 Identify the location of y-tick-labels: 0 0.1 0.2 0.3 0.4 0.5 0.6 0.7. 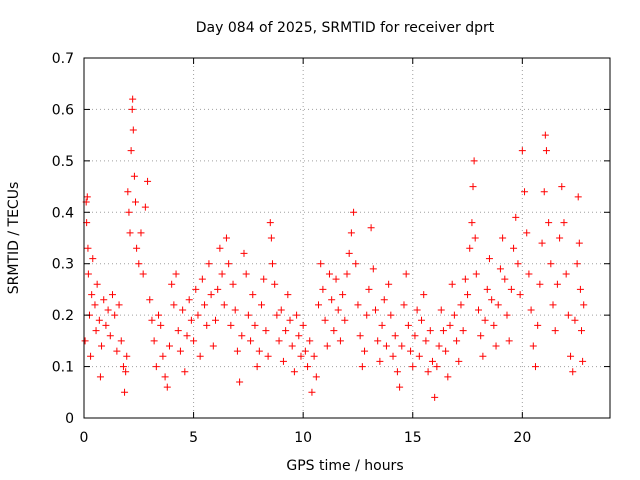
(63, 239).